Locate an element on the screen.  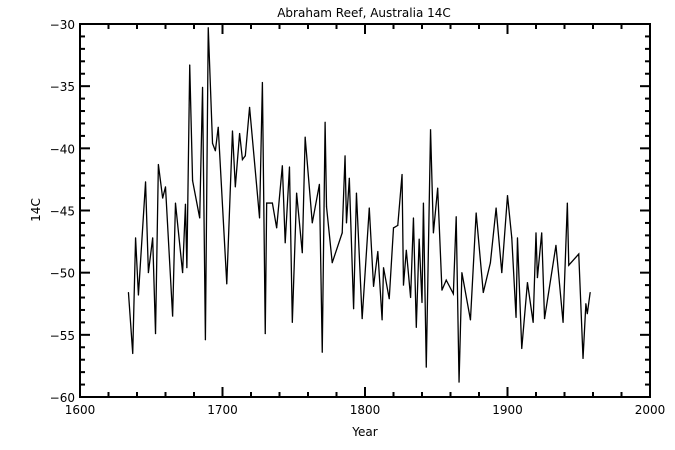
chart-title: Abraham Reef, Australia 14C is located at coordinates (364, 13).